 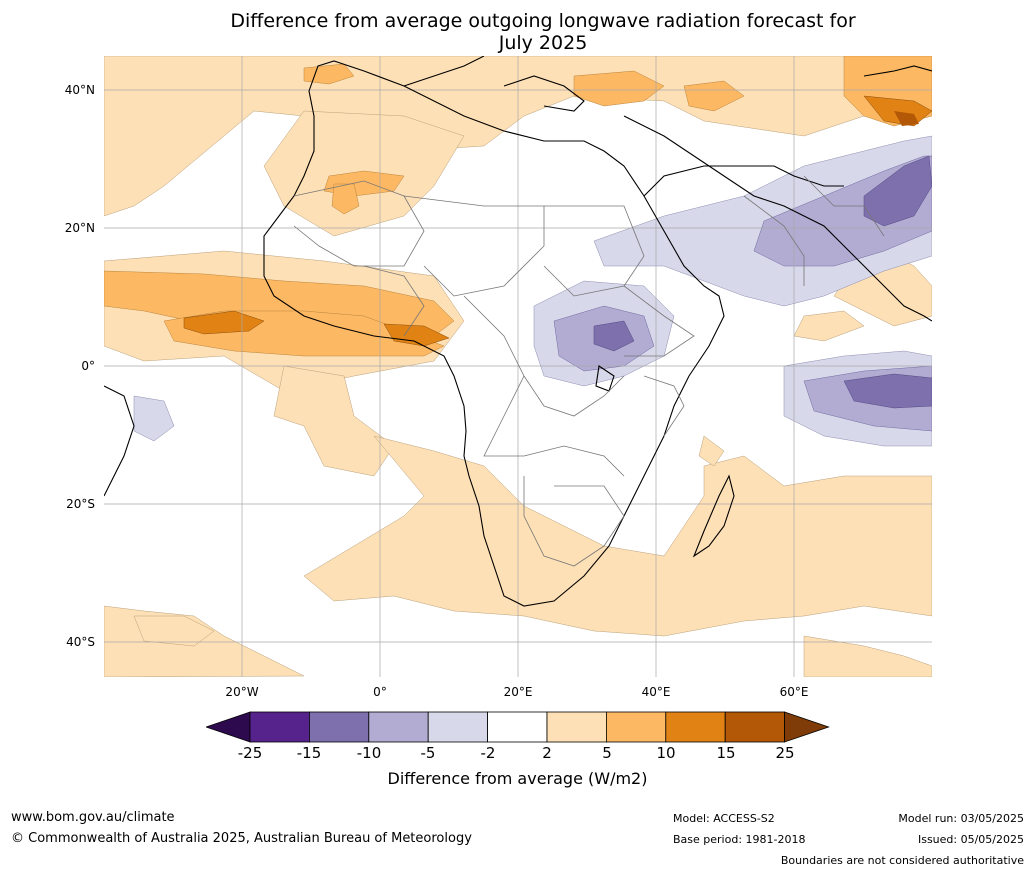 What do you see at coordinates (428, 753) in the screenshot?
I see `colorbar-tick: -5` at bounding box center [428, 753].